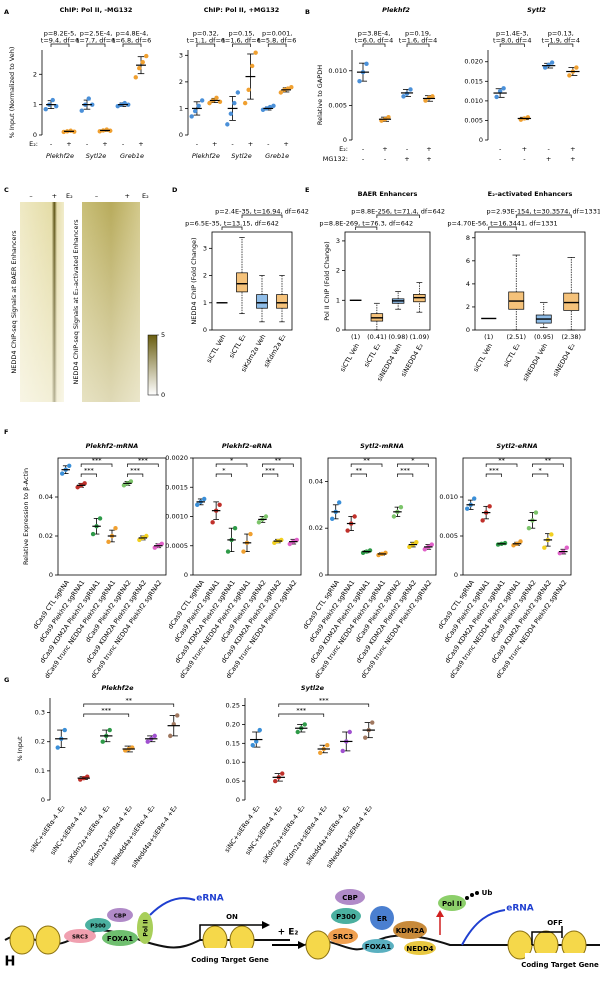 This screenshot has height=984, width=600. Describe the element at coordinates (483, 357) in the screenshot. I see `x-tick-label: siCTL Veh` at that location.